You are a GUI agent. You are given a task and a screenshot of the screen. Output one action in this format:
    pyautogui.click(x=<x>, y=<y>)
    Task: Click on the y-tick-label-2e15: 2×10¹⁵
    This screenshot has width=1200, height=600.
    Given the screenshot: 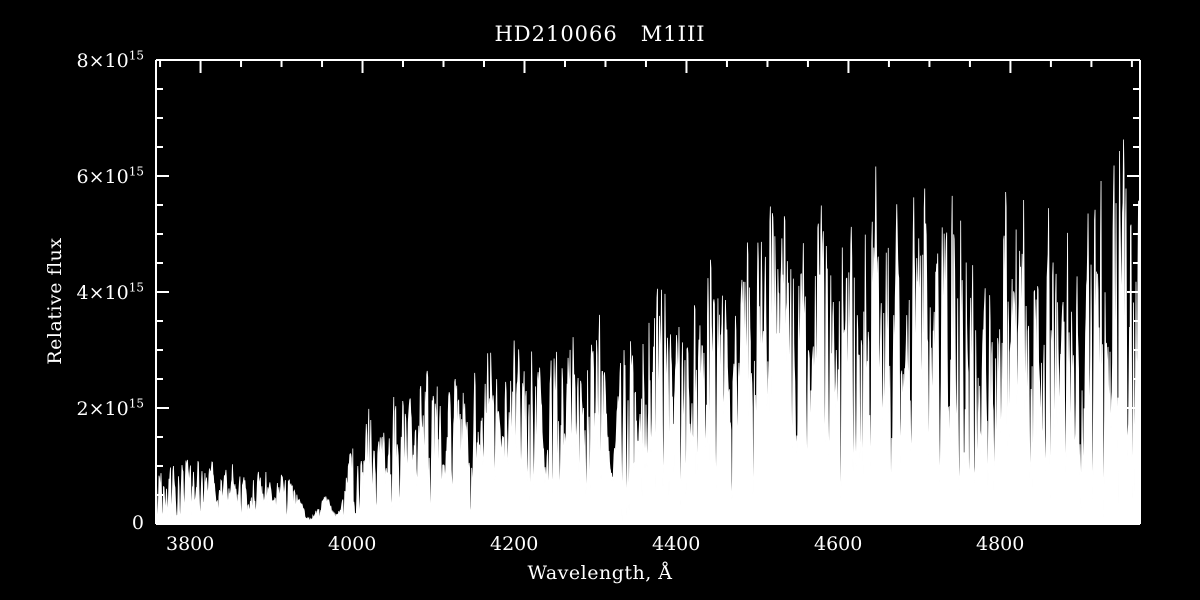 What is the action you would take?
    pyautogui.click(x=110, y=408)
    